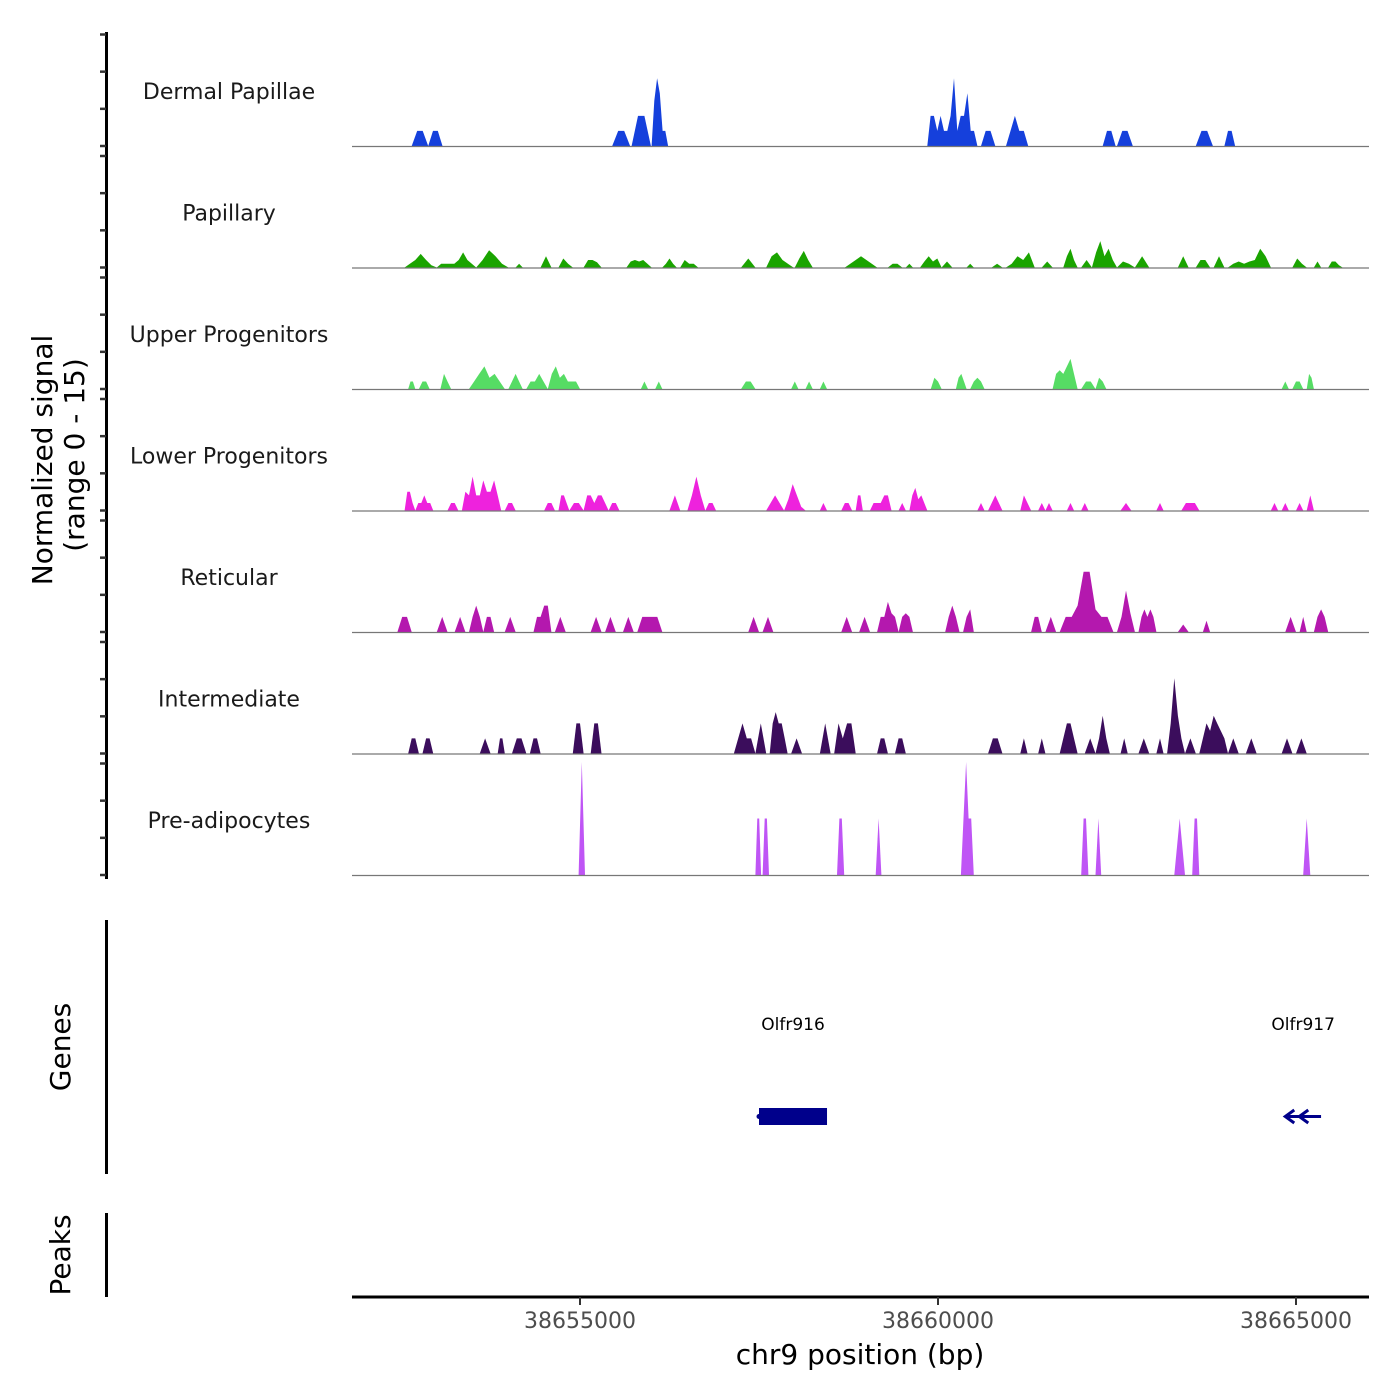  I want to click on track-label: Lower Progenitors, so click(229, 457).